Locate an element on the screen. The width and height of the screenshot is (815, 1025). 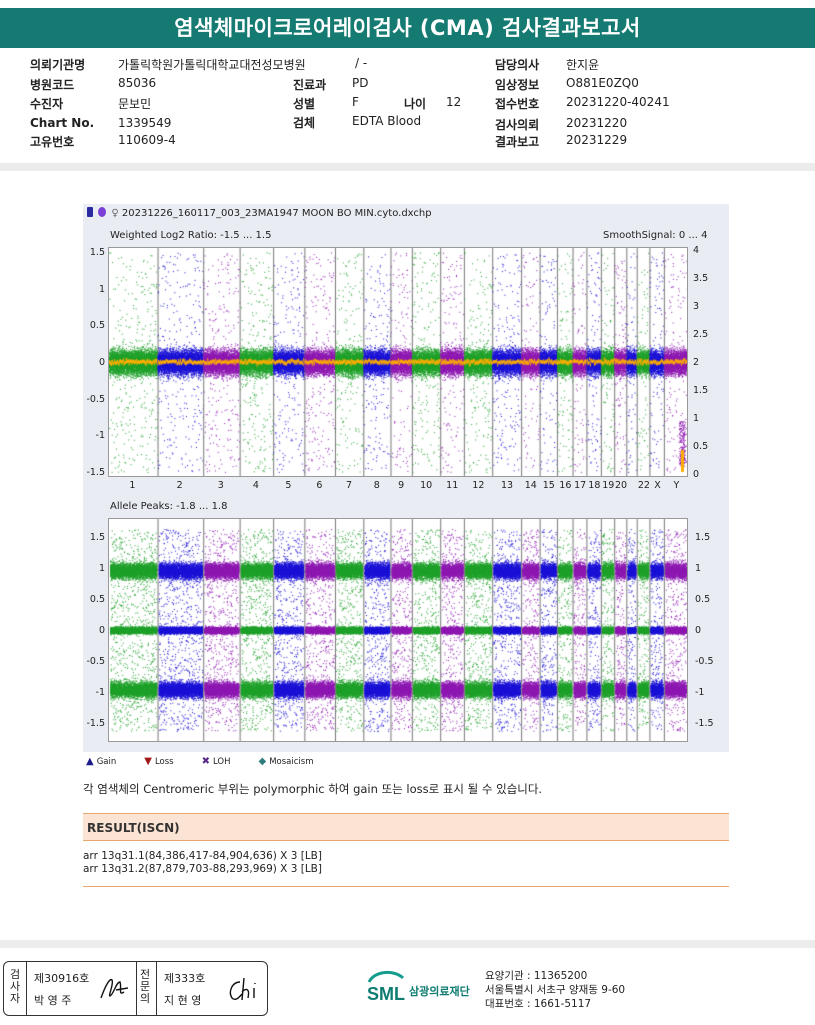
legend-item: ▲ Gain is located at coordinates (108, 761).